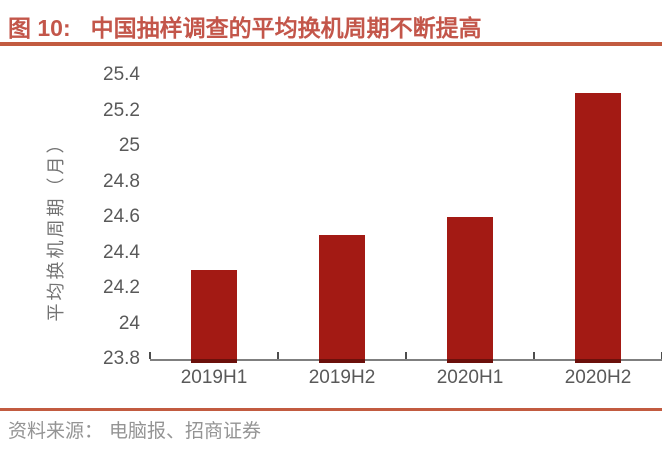 Image resolution: width=662 pixels, height=449 pixels. I want to click on footer-rule, so click(331, 409).